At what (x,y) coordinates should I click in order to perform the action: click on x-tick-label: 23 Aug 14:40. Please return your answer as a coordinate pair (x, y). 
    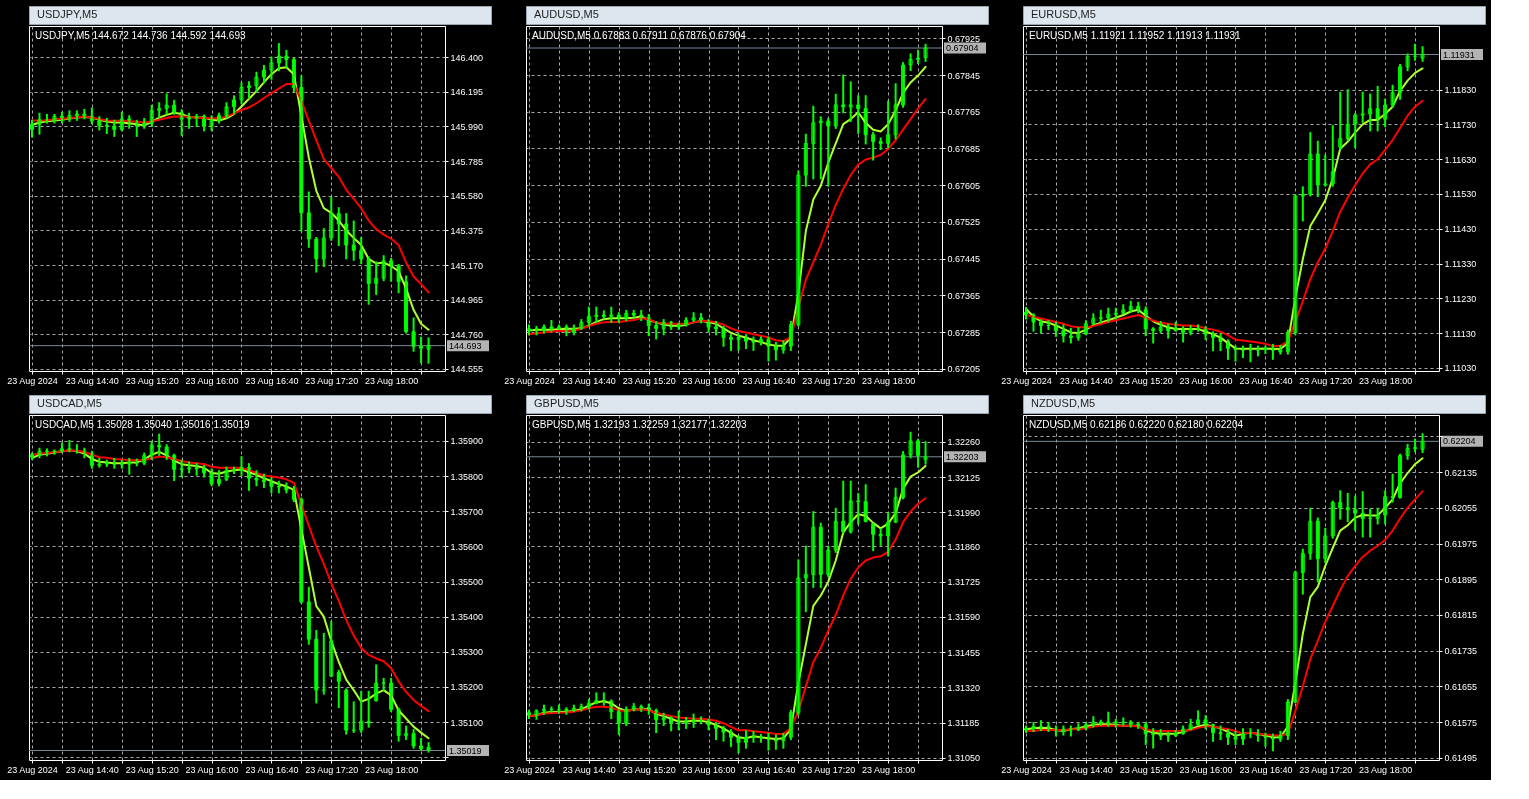
    Looking at the image, I should click on (589, 769).